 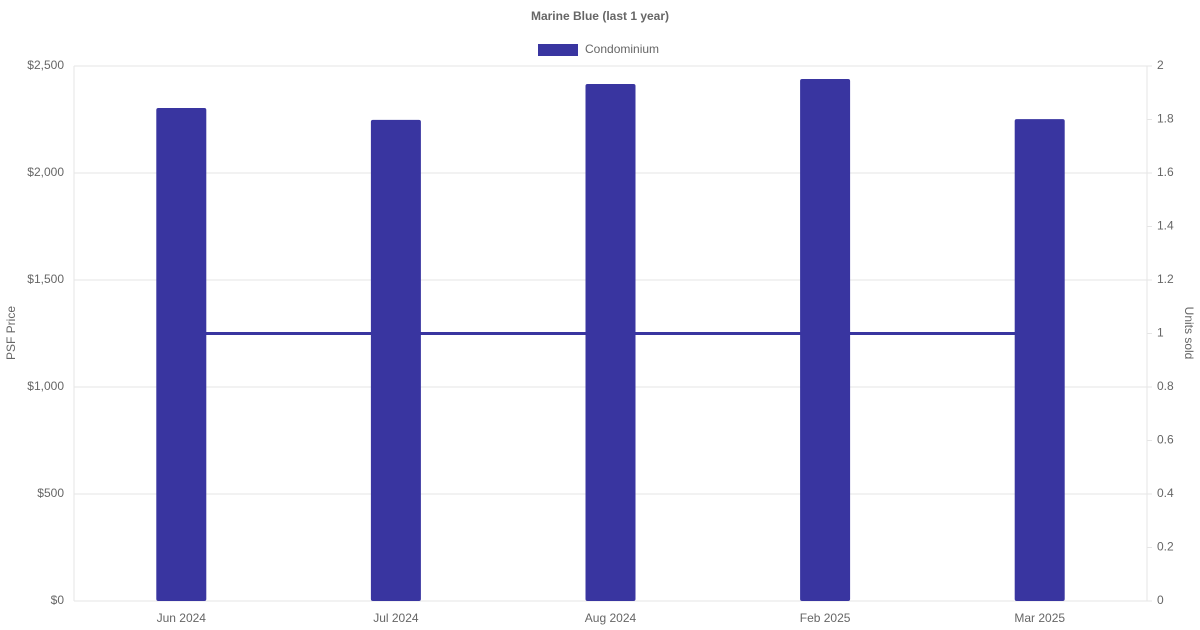 I want to click on x-tick-label: Feb 2025, so click(x=825, y=618).